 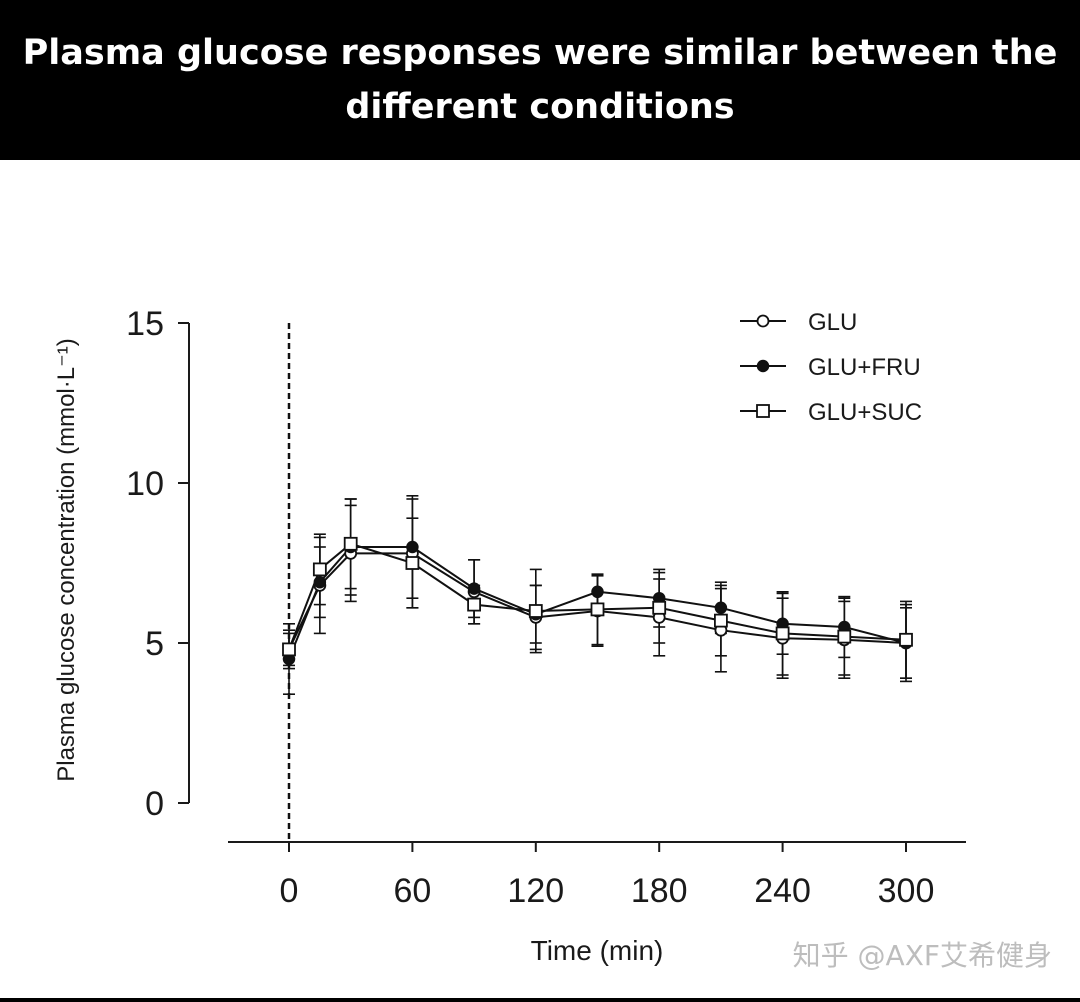 I want to click on x-tick-label: 0, so click(x=289, y=891).